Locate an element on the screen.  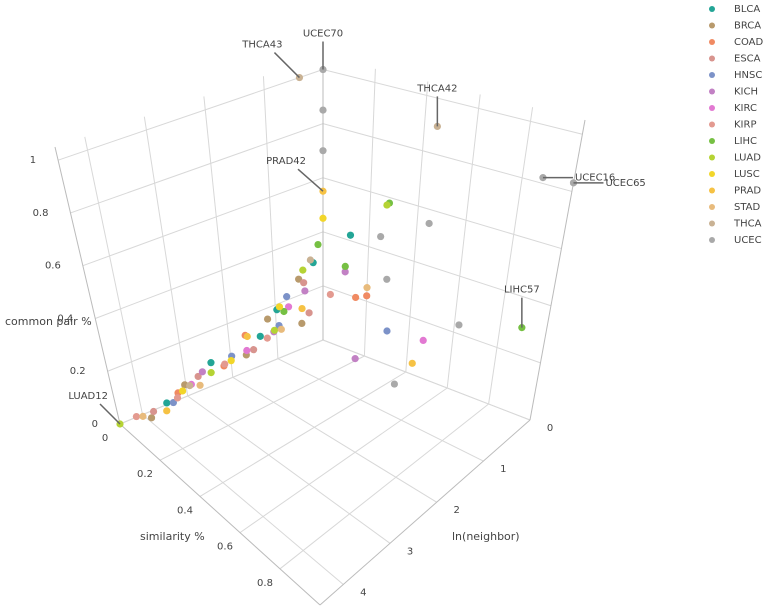
legend-label: HNSC is located at coordinates (748, 75).